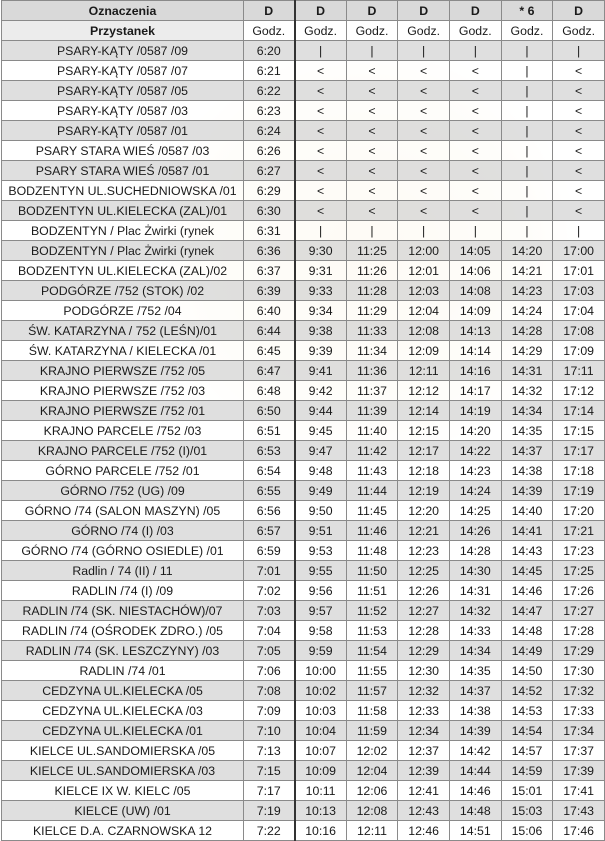  Describe the element at coordinates (423, 570) in the screenshot. I see `time-cell: 12:25` at that location.